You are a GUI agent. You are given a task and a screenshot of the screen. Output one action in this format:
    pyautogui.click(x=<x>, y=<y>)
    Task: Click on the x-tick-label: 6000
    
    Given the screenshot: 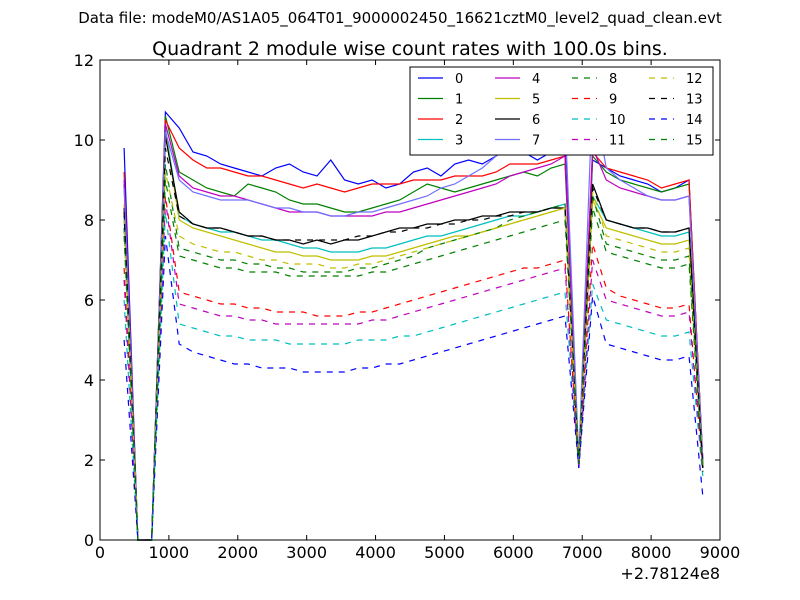 What is the action you would take?
    pyautogui.click(x=513, y=552)
    